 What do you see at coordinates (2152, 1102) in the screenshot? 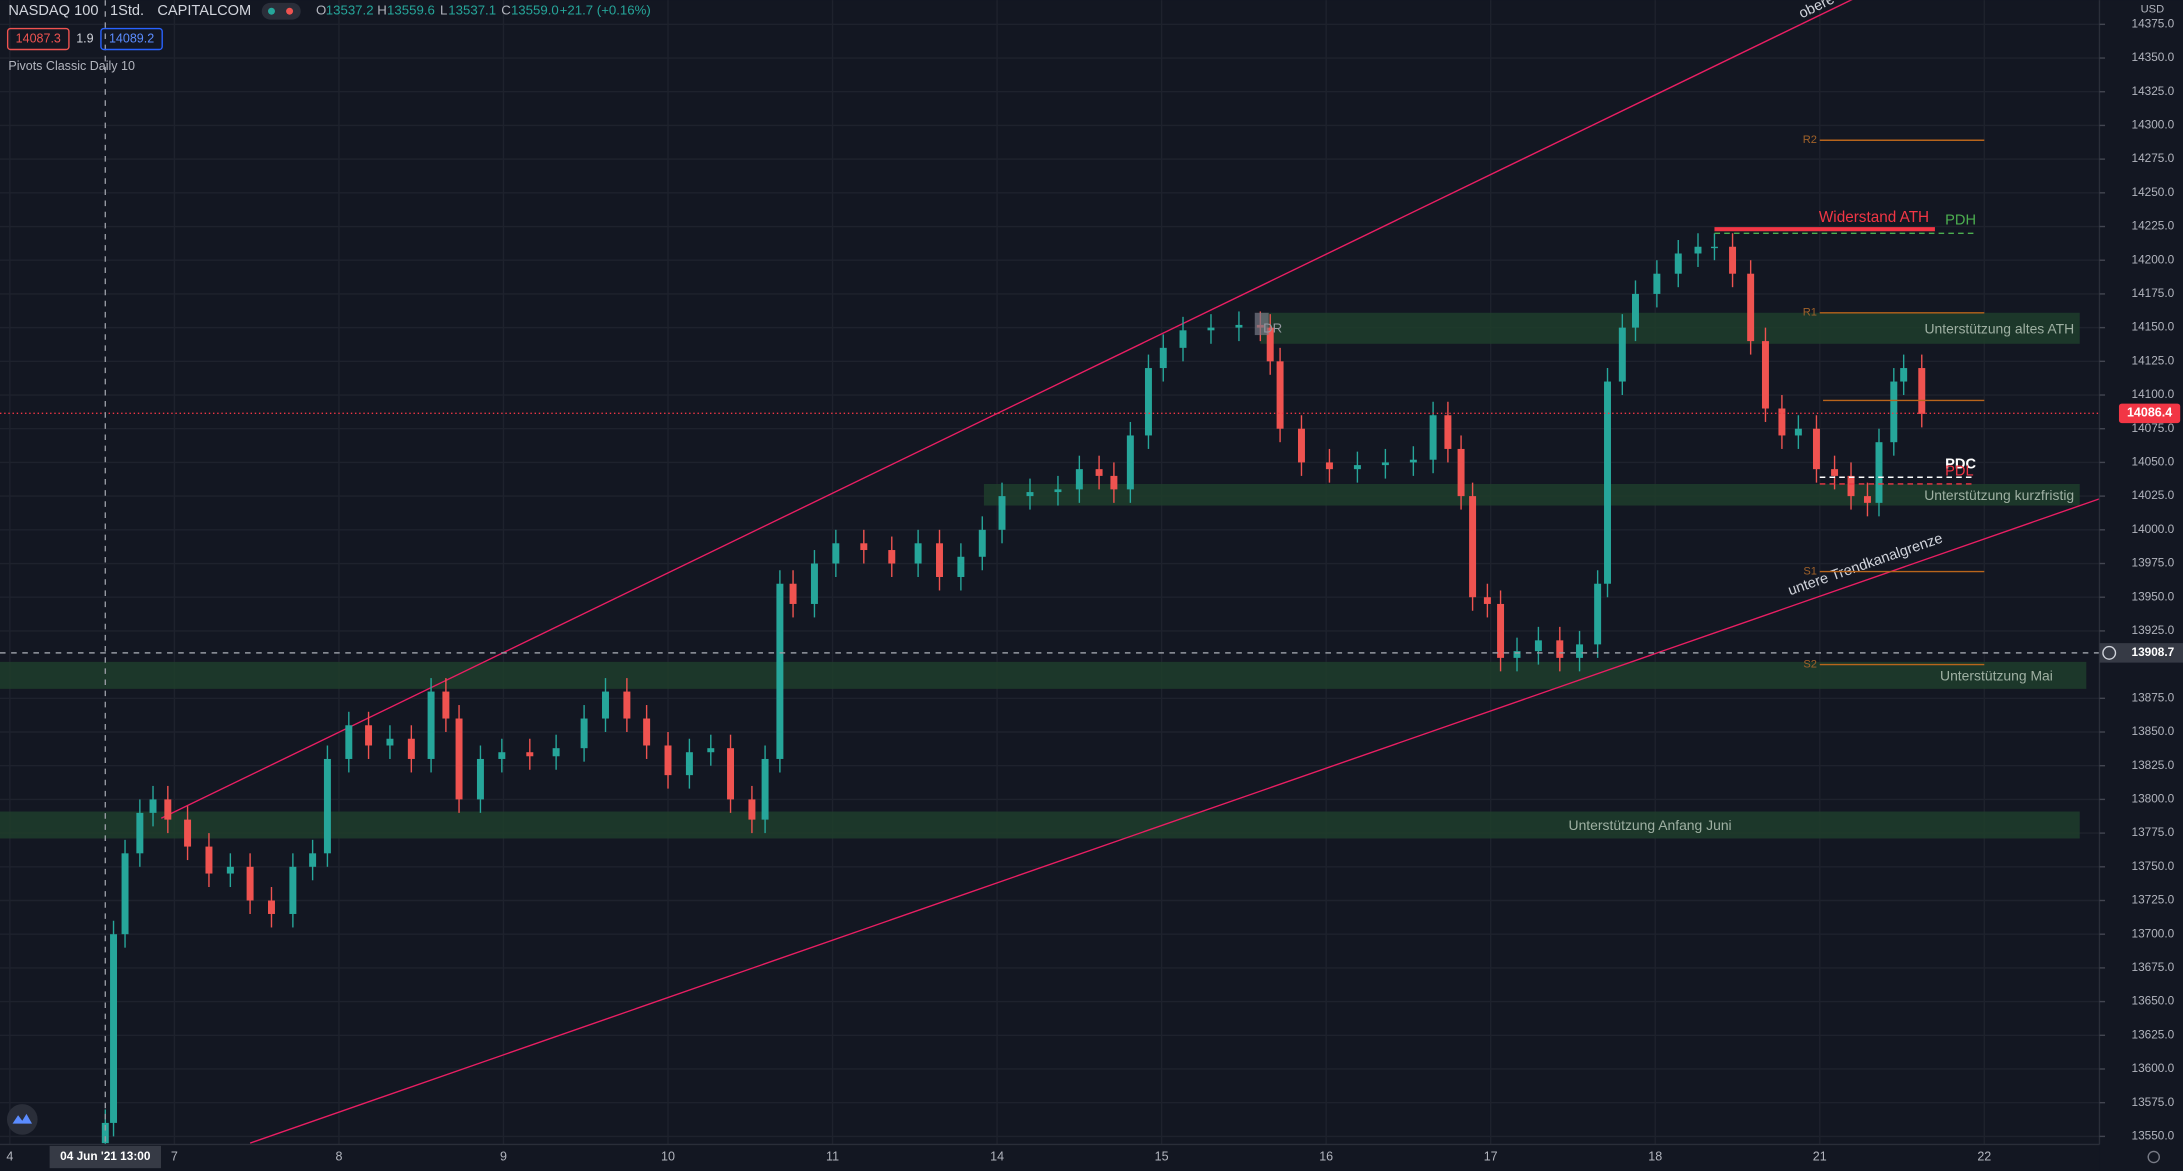
I see `y-tick-label: 13575.0` at bounding box center [2152, 1102].